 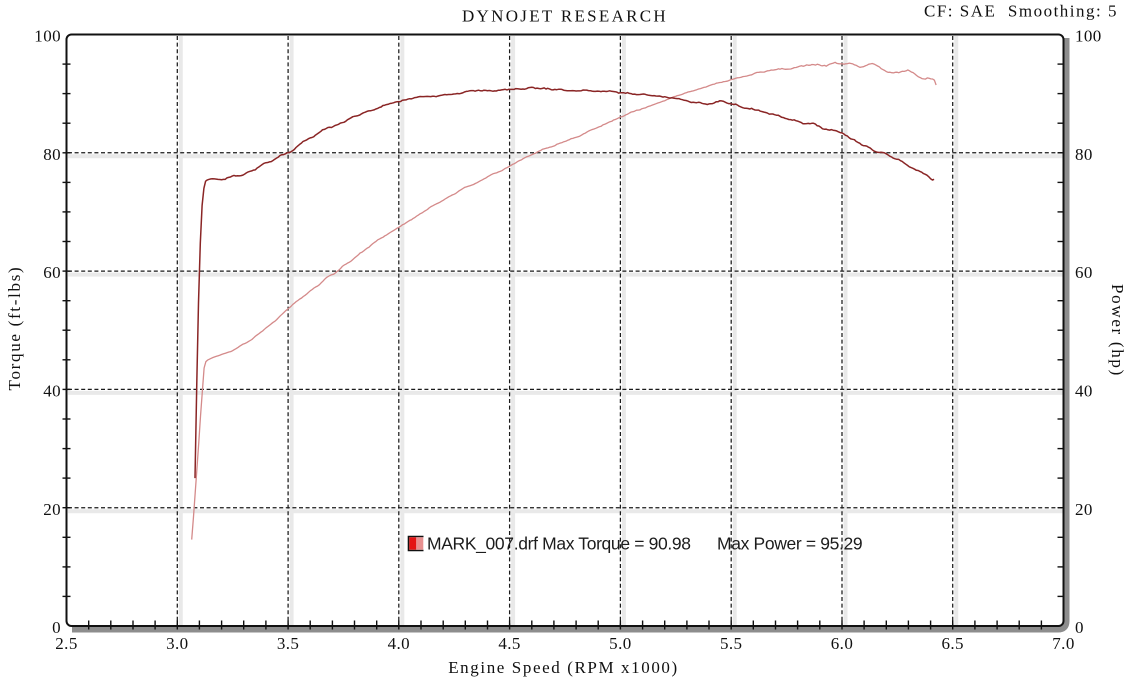 I want to click on svg-text: 3.0, so click(x=177, y=643).